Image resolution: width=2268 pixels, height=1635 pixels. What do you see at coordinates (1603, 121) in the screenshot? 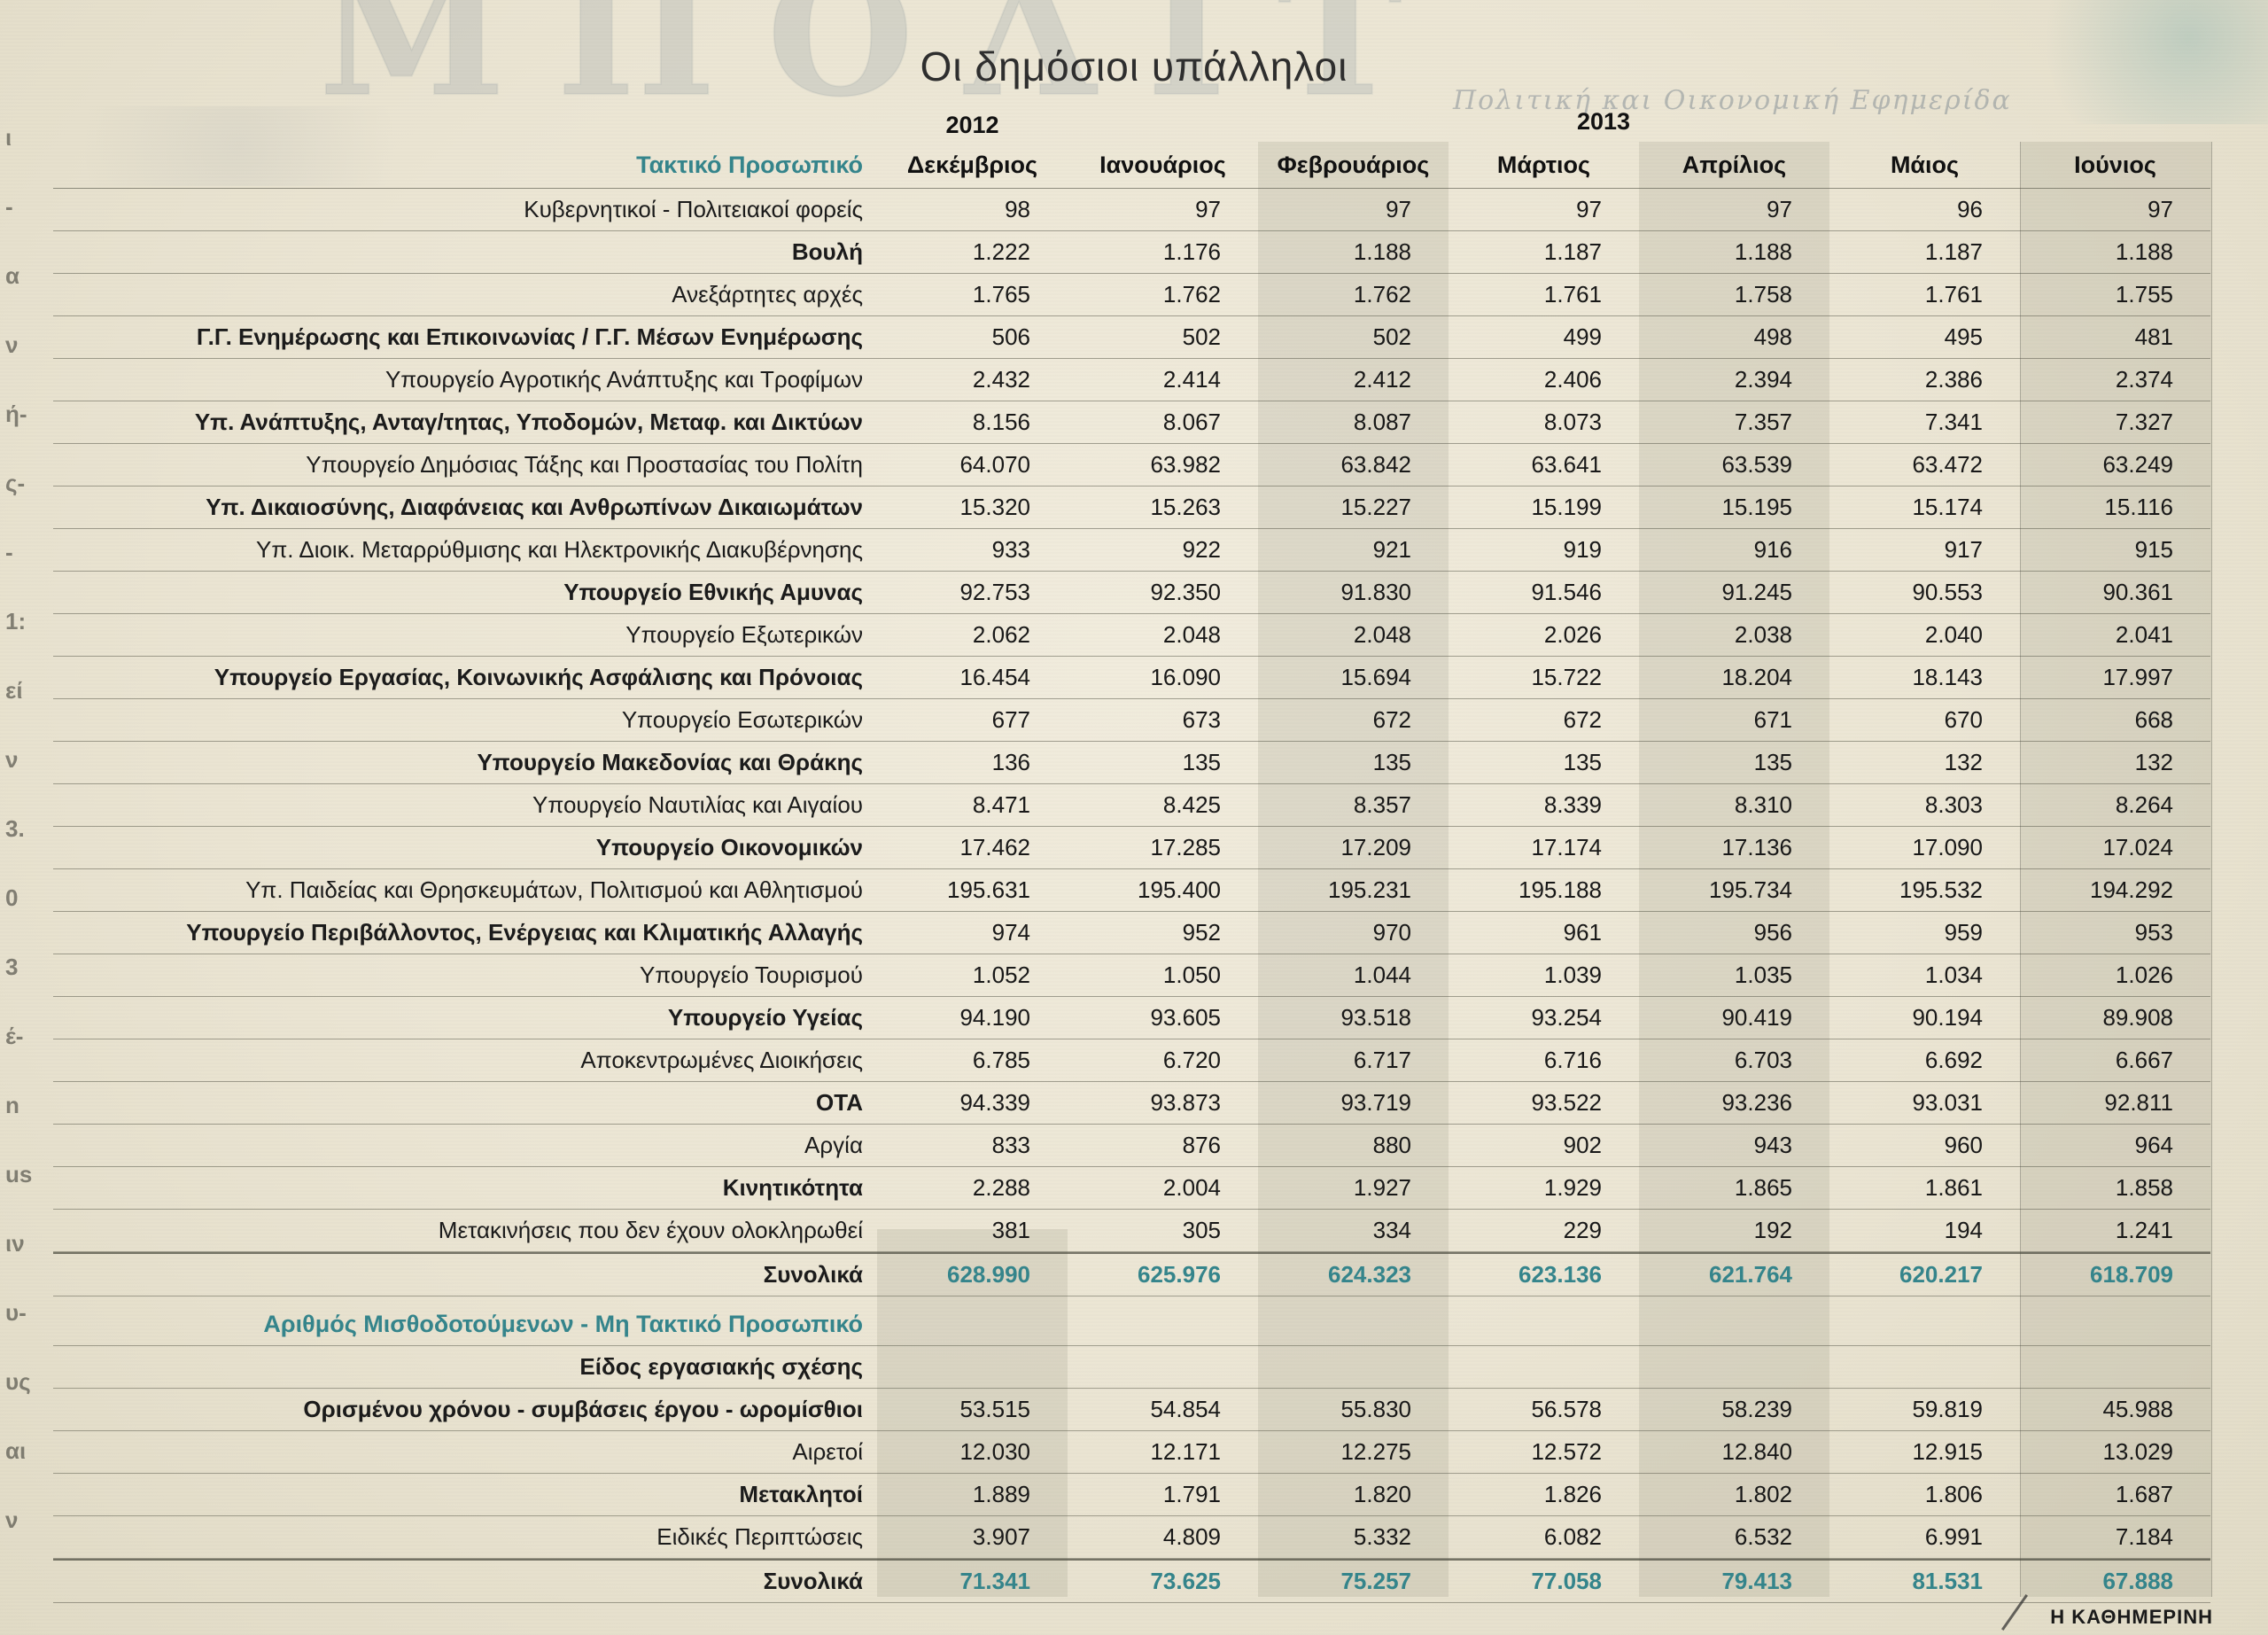
I see `year-label-2013: 2013` at bounding box center [1603, 121].